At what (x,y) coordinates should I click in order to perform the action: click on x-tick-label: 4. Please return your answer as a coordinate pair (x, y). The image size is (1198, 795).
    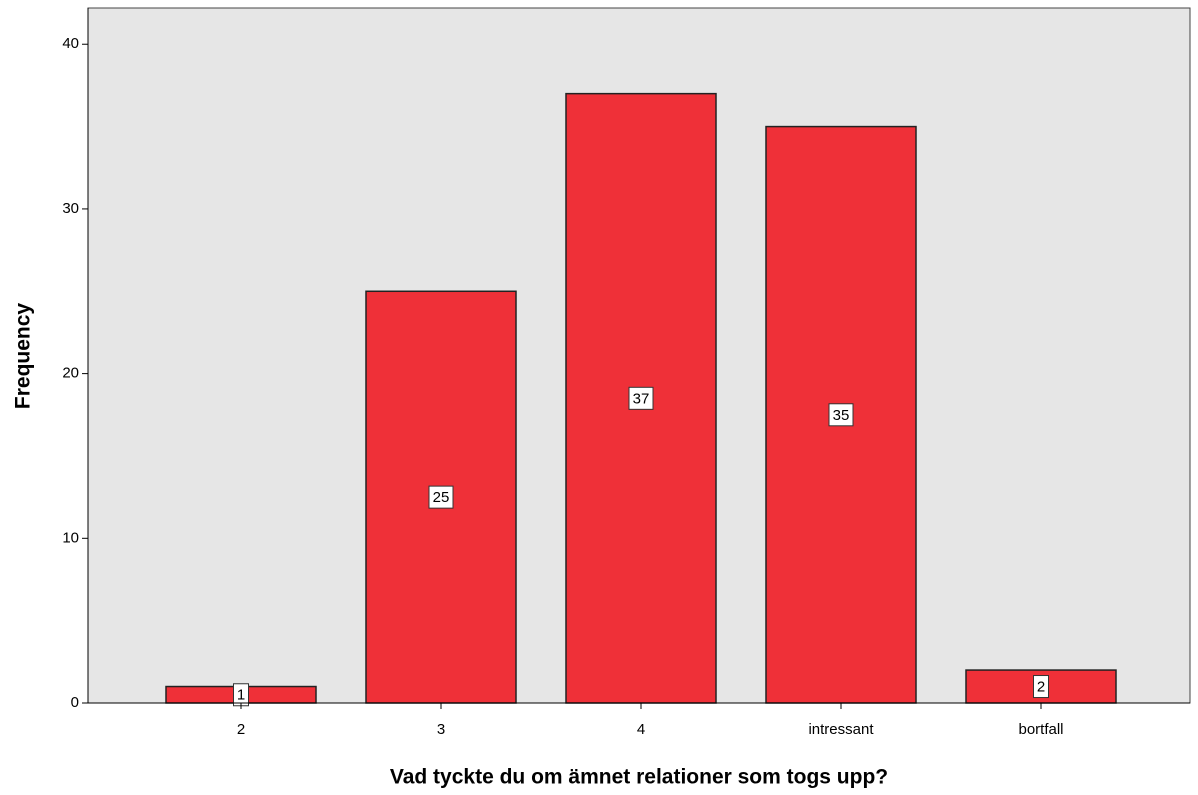
    Looking at the image, I should click on (641, 729).